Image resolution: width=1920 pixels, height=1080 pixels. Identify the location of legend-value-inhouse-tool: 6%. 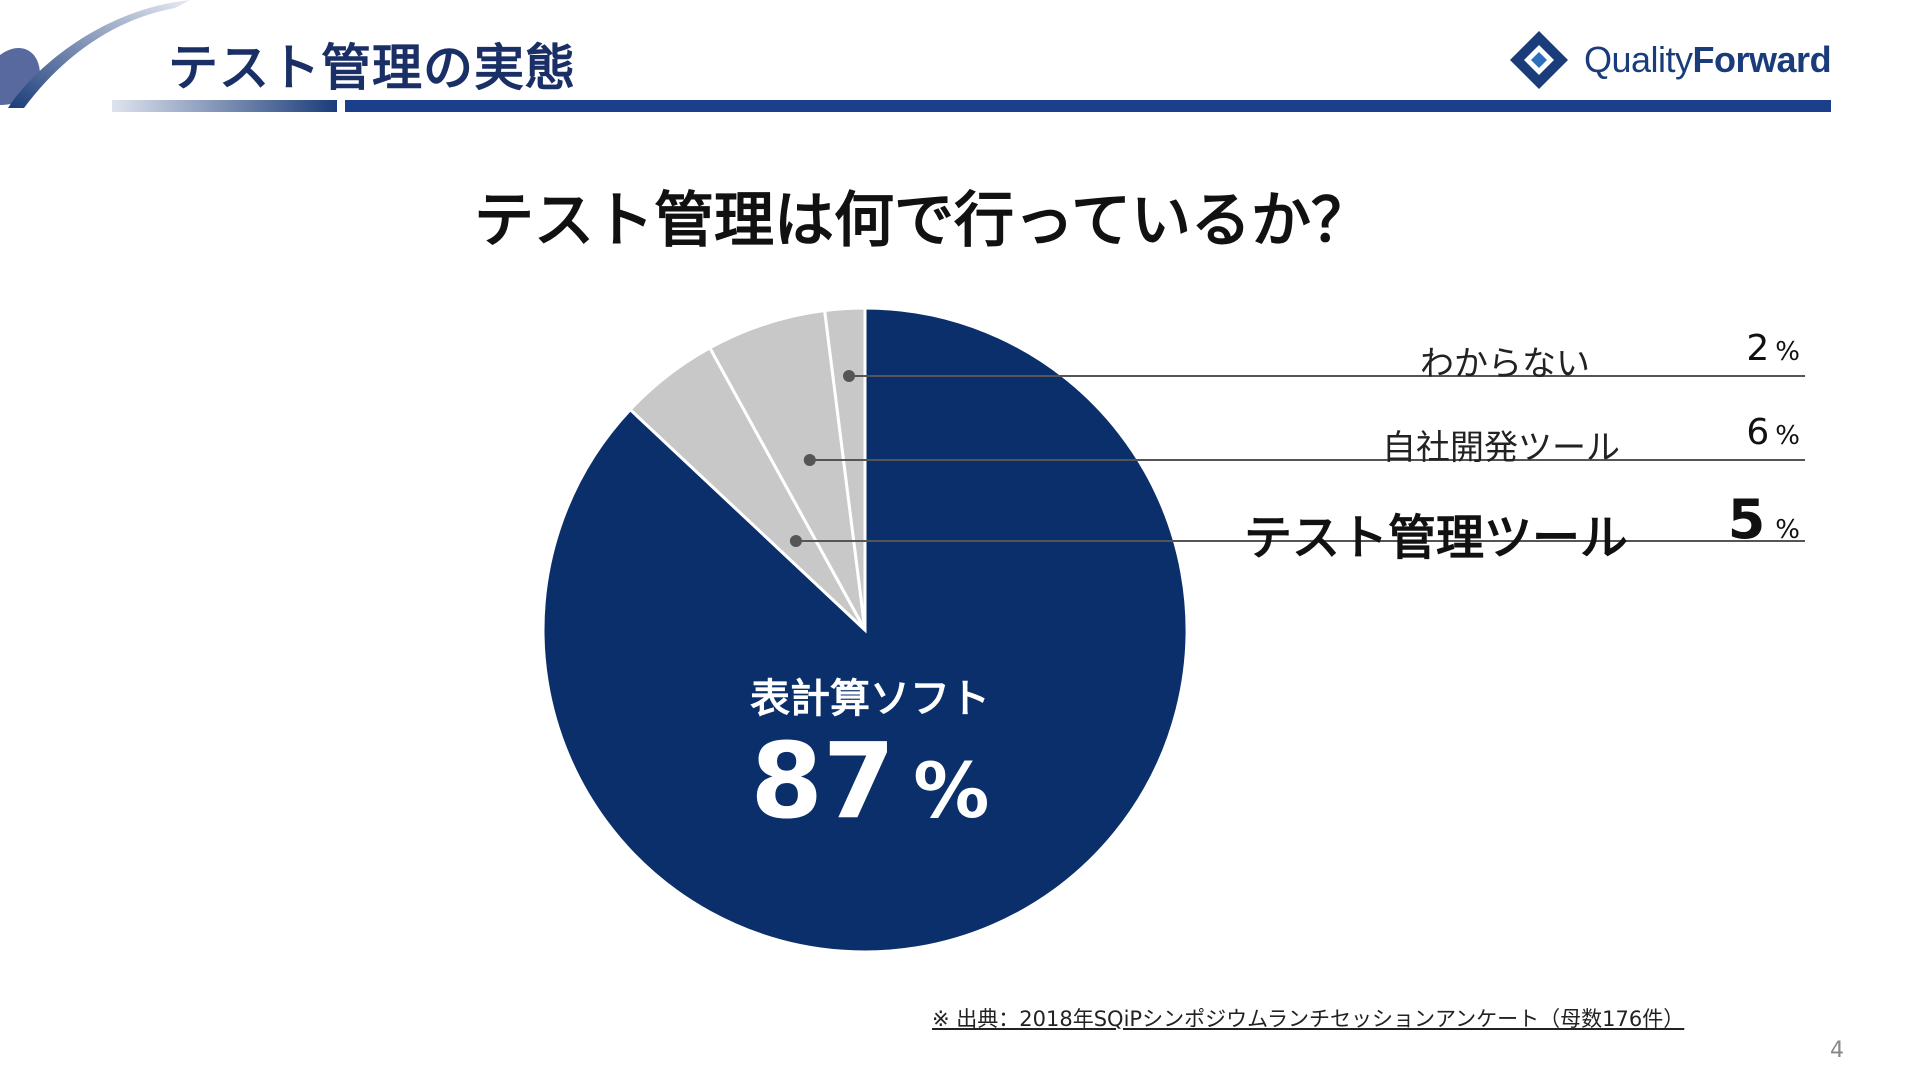
(1750, 432).